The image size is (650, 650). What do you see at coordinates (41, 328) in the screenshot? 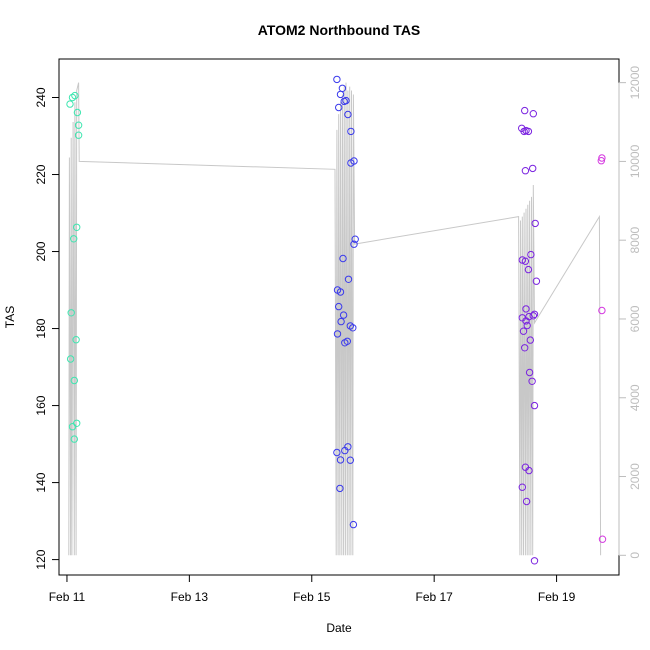
I see `y-tick-label: 180` at bounding box center [41, 328].